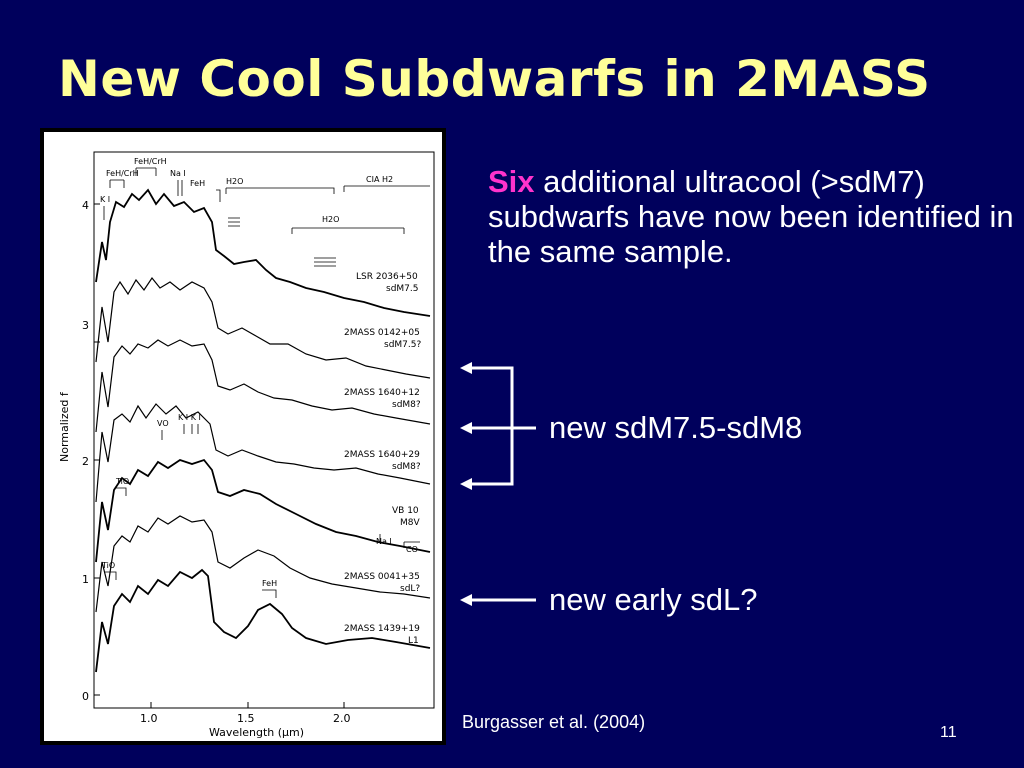  What do you see at coordinates (269, 583) in the screenshot?
I see `feature-feh-2: FeH` at bounding box center [269, 583].